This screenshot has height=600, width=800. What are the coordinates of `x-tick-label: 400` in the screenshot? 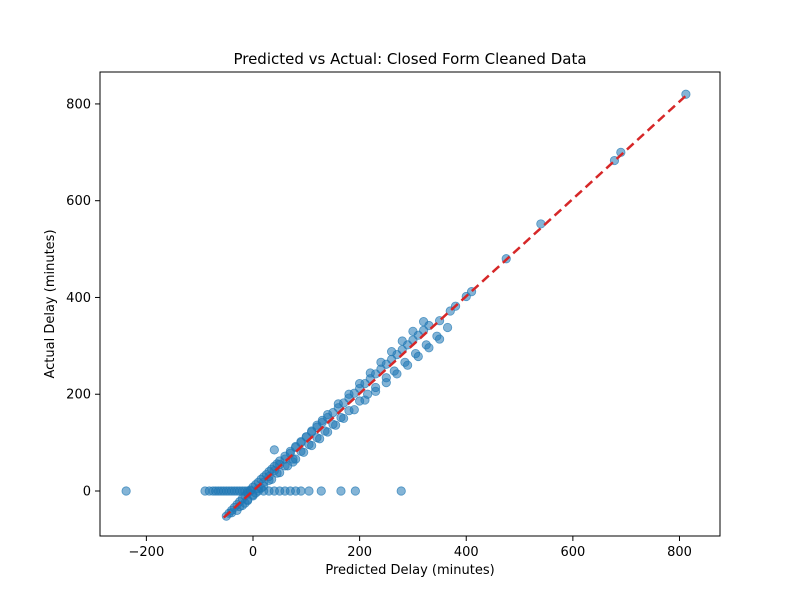 It's located at (466, 552).